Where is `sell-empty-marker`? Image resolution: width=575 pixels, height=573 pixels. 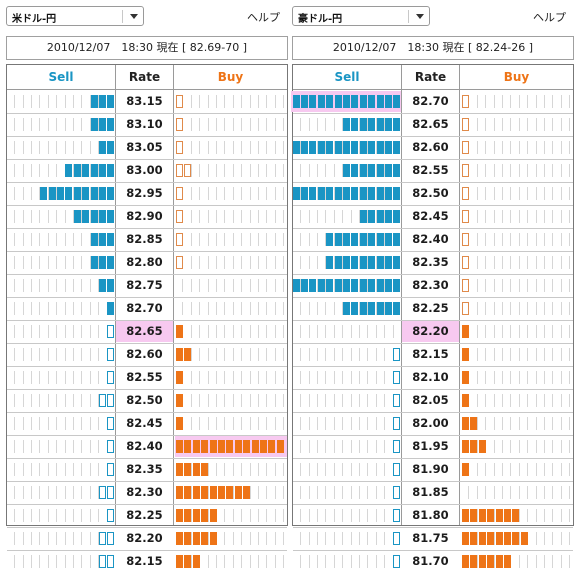
sell-empty-marker is located at coordinates (397, 492).